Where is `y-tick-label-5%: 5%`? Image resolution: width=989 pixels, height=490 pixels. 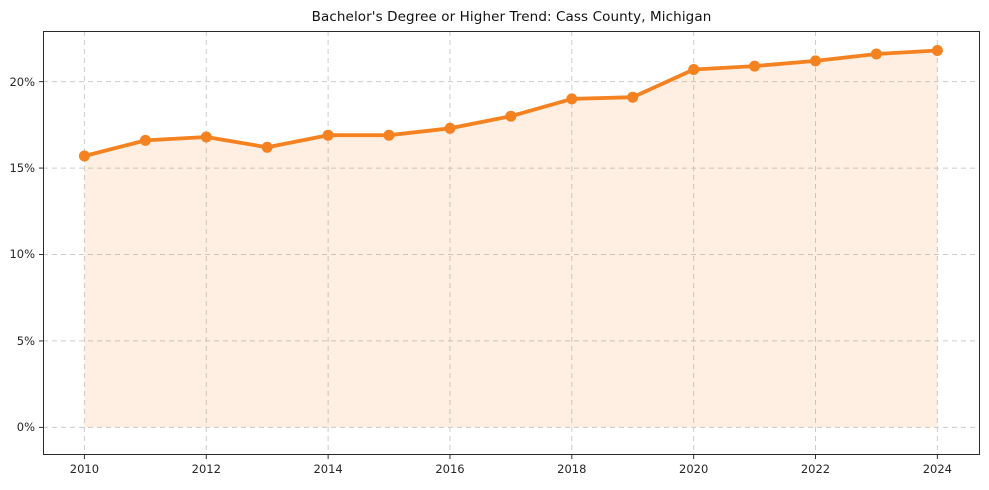 y-tick-label-5%: 5% is located at coordinates (25, 340).